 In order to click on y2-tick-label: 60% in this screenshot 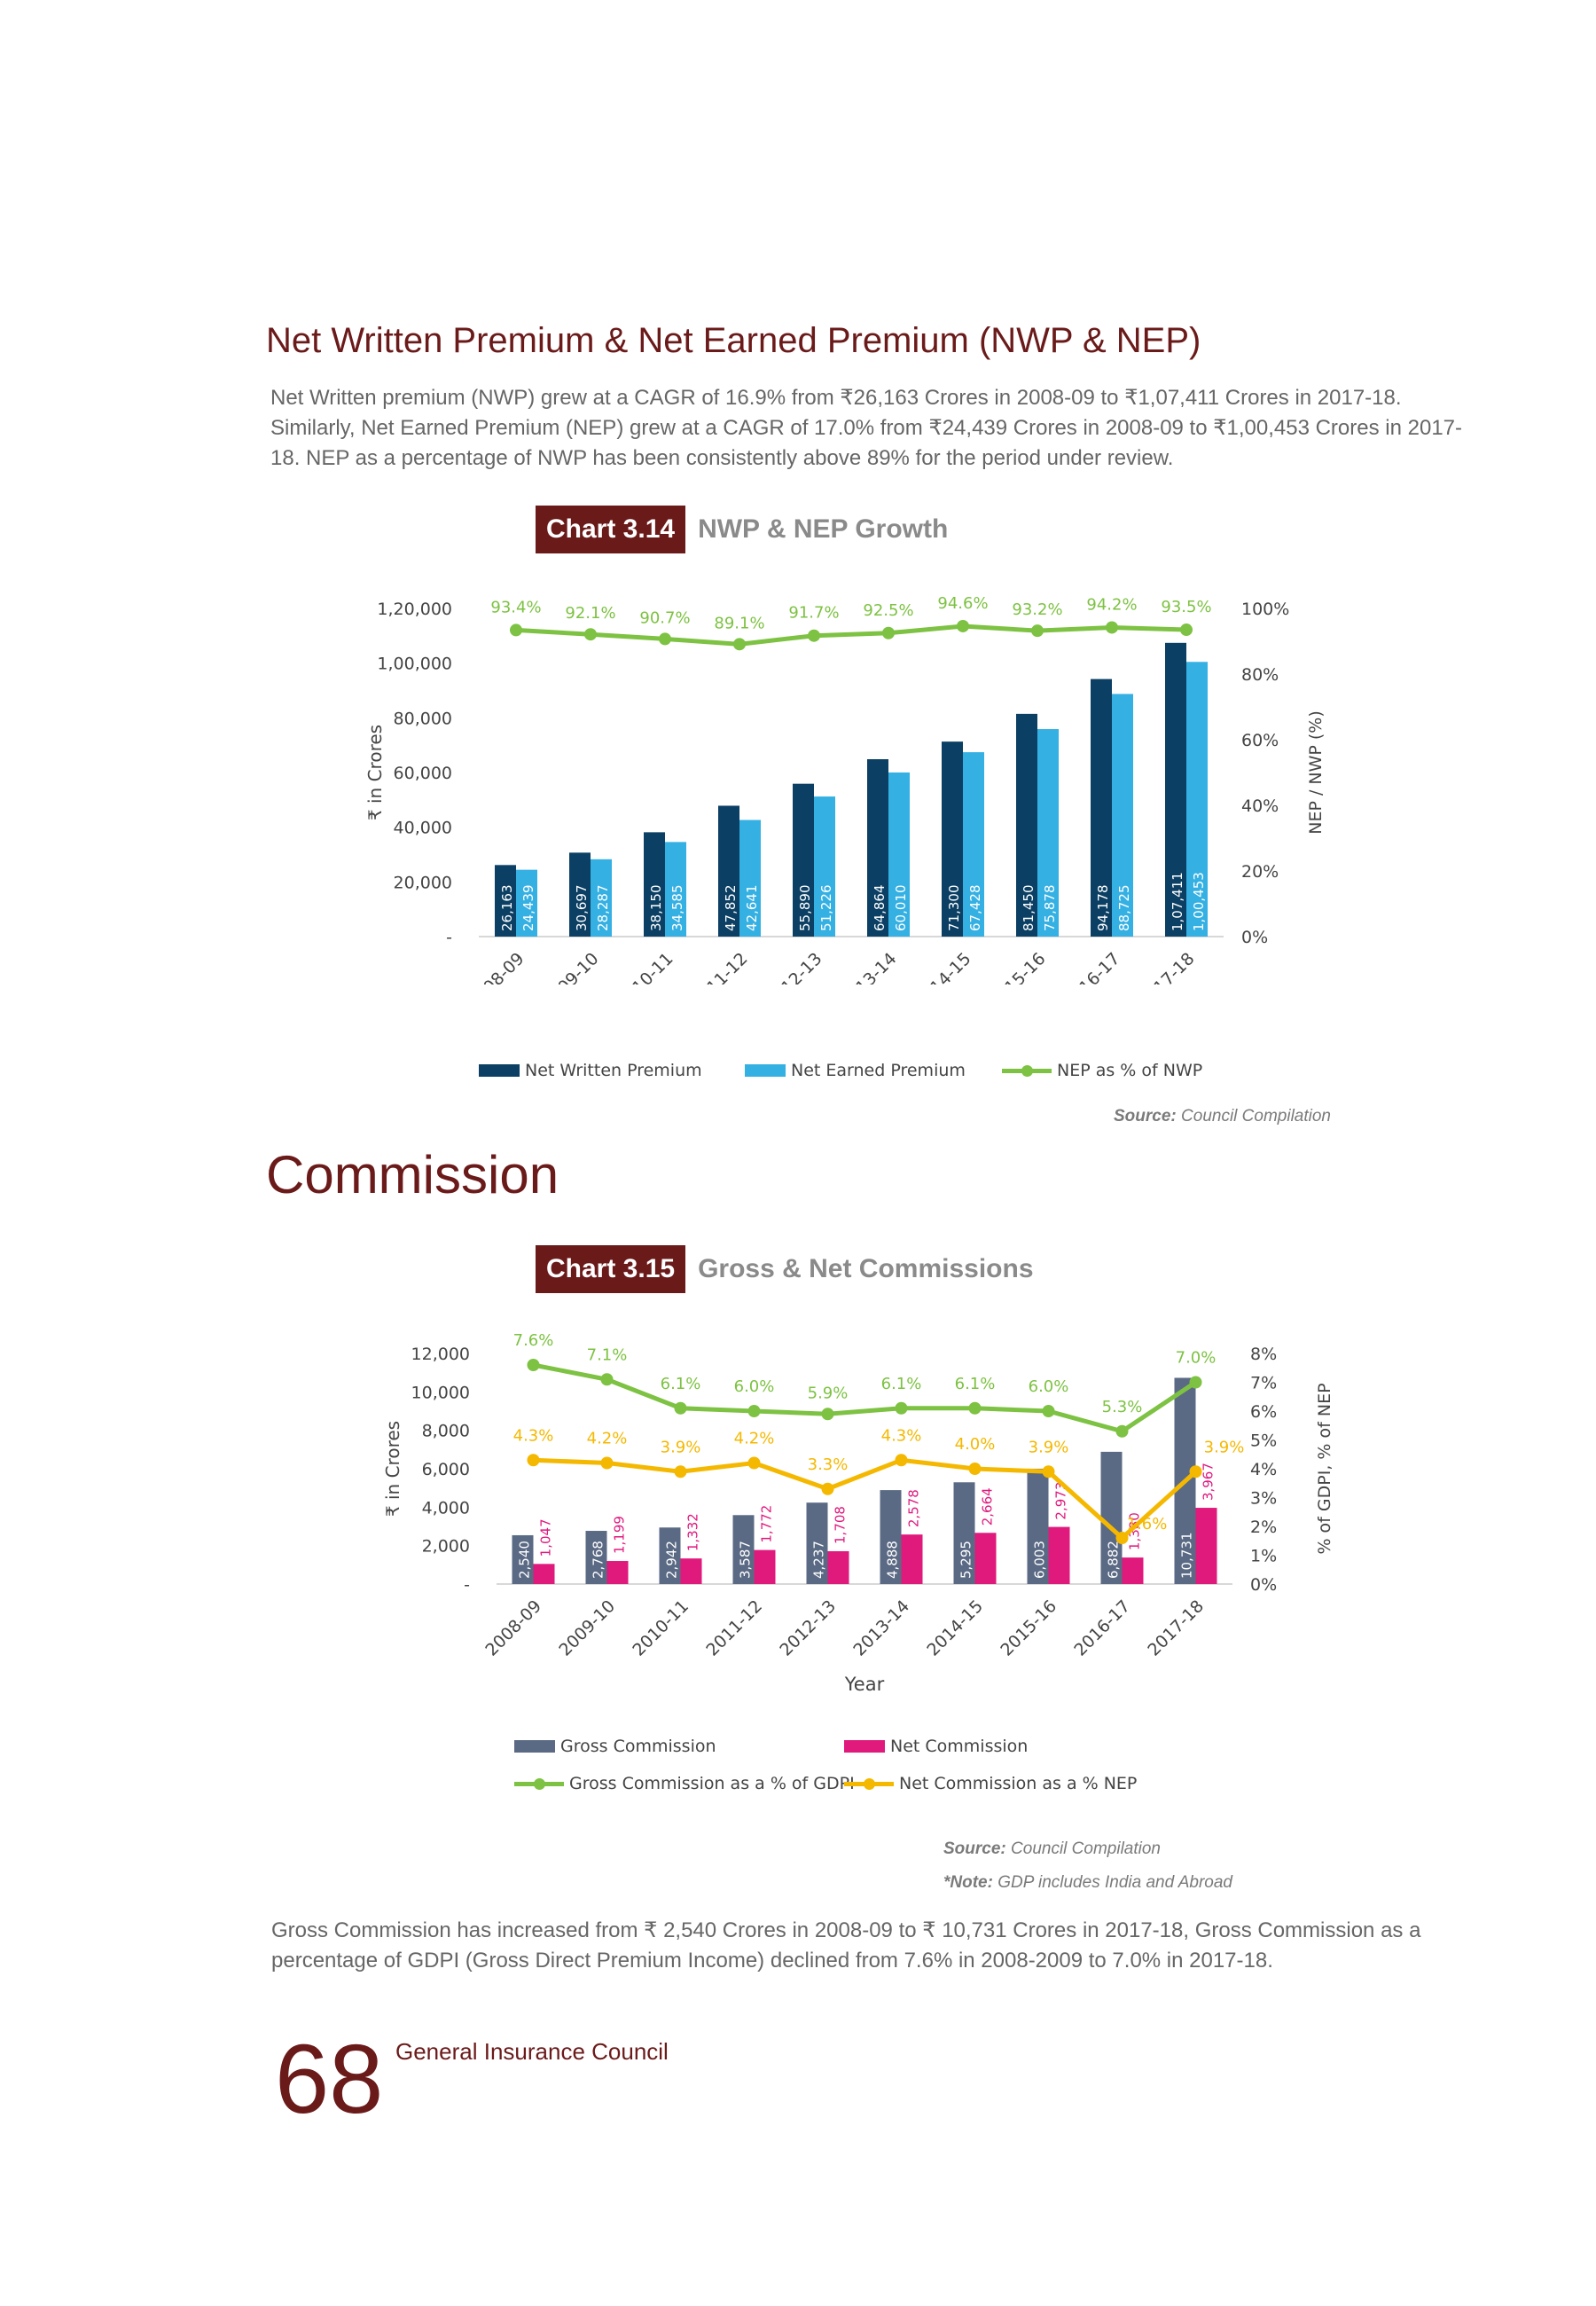, I will do `click(1260, 740)`.